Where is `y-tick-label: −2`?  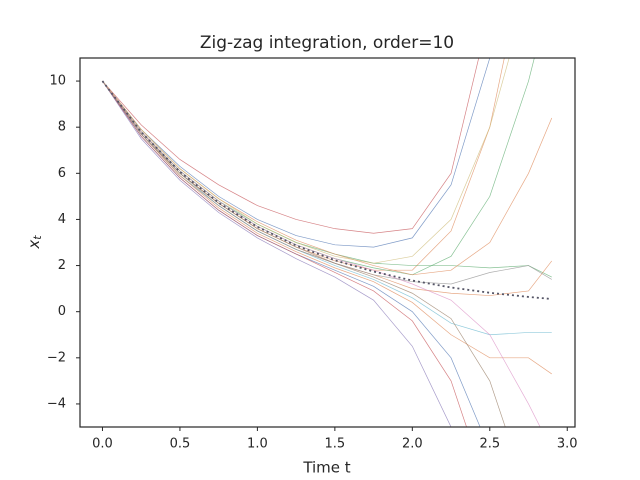 y-tick-label: −2 is located at coordinates (56, 357).